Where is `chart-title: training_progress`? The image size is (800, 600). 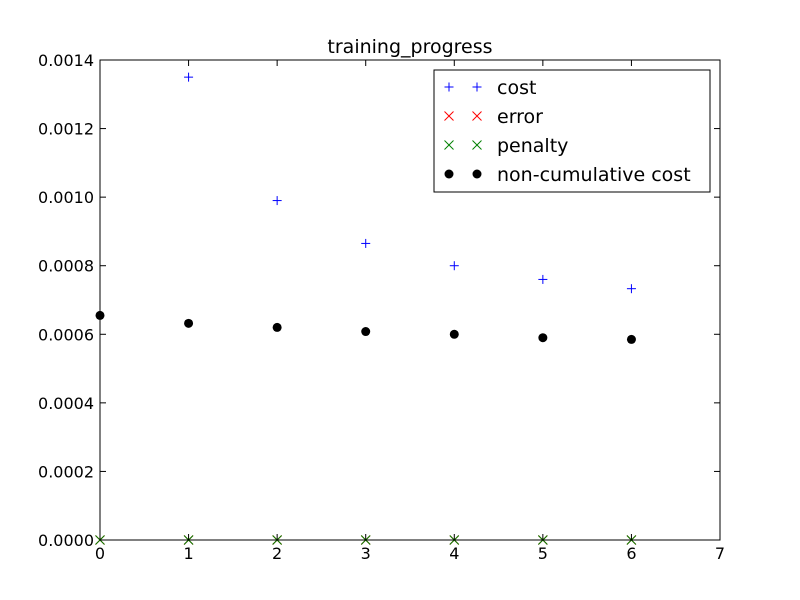
chart-title: training_progress is located at coordinates (409, 47).